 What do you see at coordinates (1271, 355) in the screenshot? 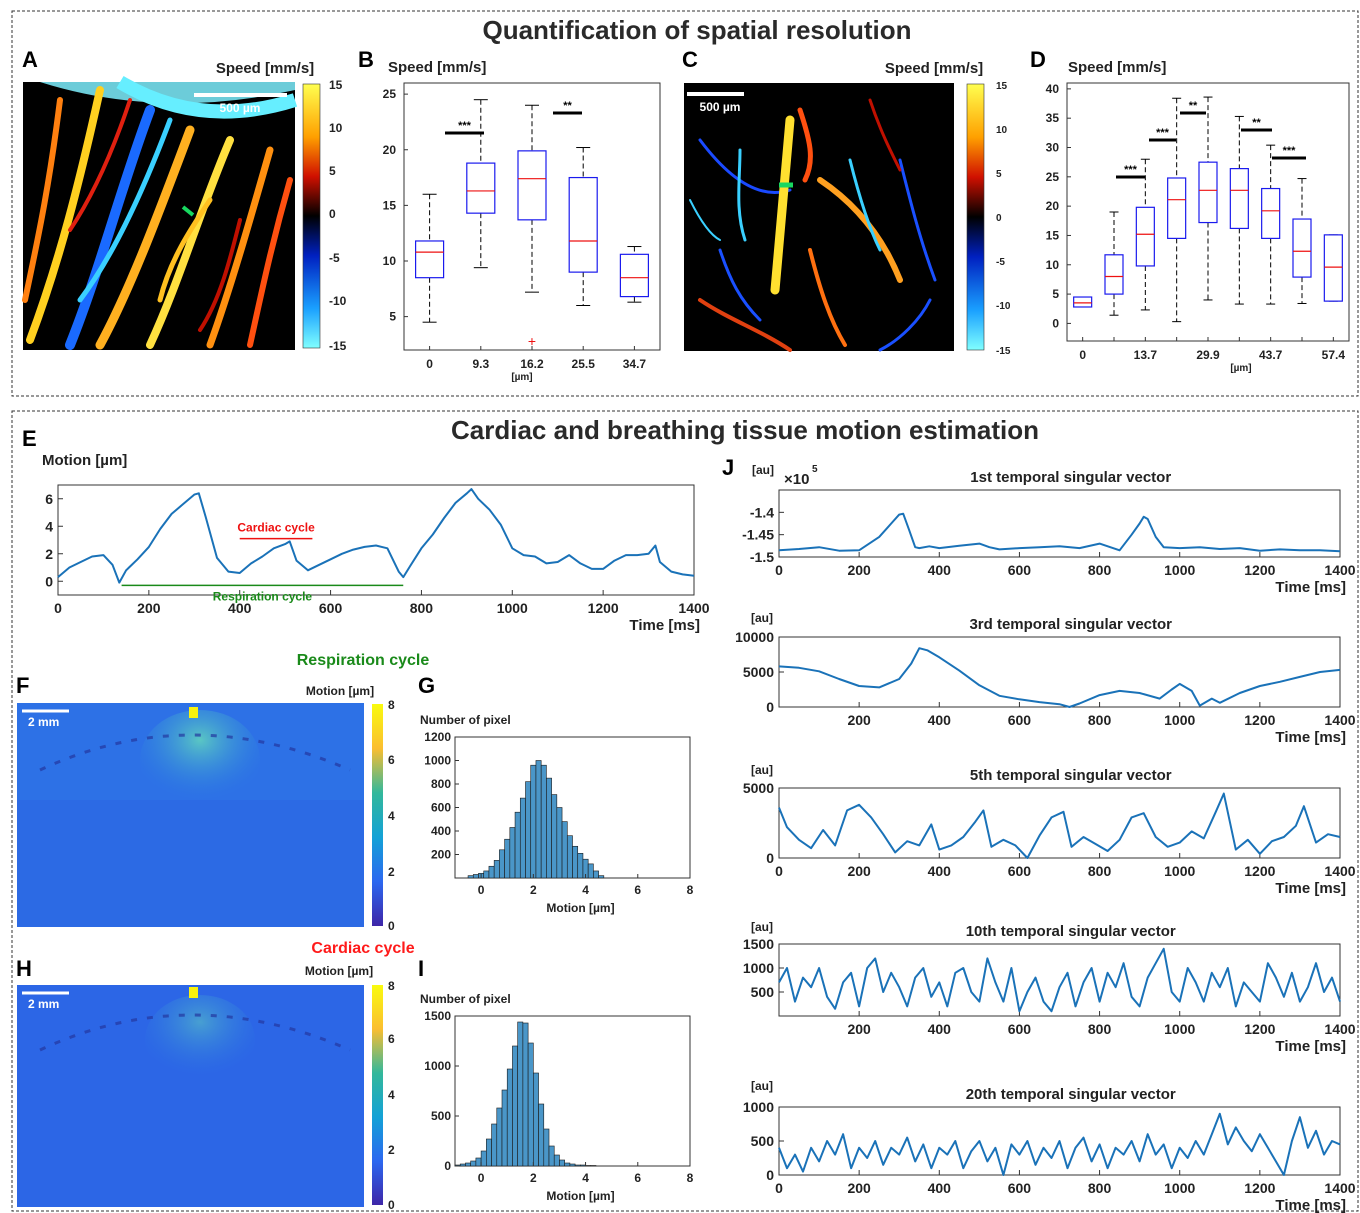
I see `d-xtick-label: 43.7` at bounding box center [1271, 355].